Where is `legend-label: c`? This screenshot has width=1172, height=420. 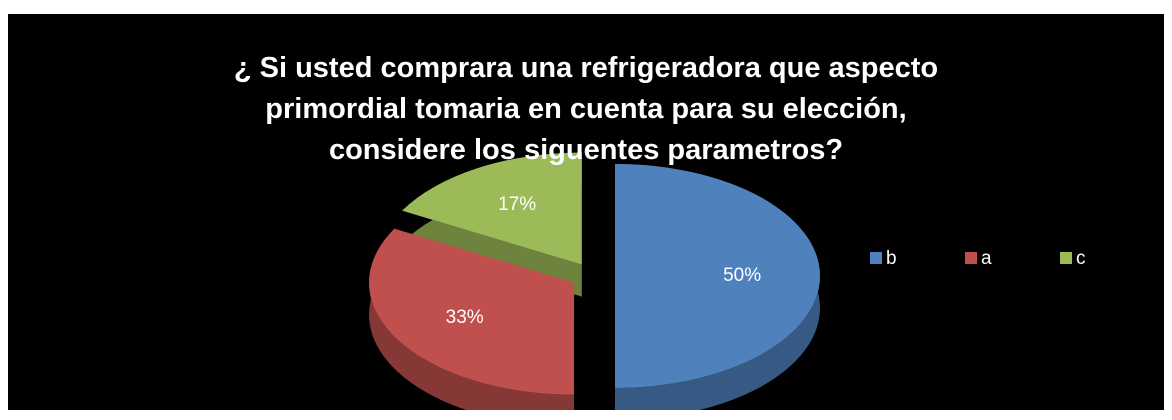 legend-label: c is located at coordinates (1081, 258).